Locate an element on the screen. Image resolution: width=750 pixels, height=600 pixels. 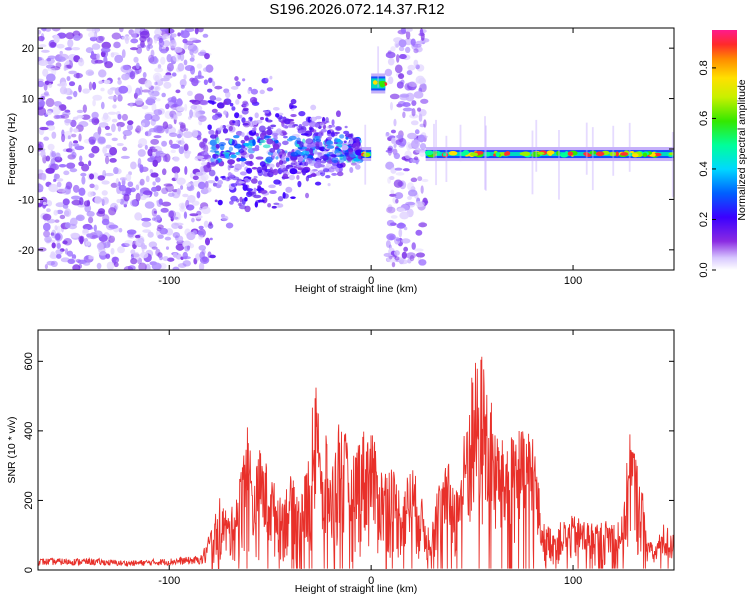
heatmap-streak is located at coordinates (613, 150).